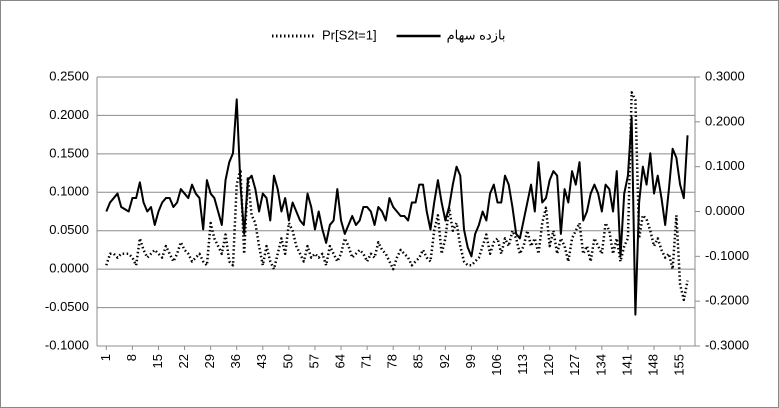 This screenshot has width=779, height=408. Describe the element at coordinates (727, 344) in the screenshot. I see `y2-tick-label: -0.3000` at that location.